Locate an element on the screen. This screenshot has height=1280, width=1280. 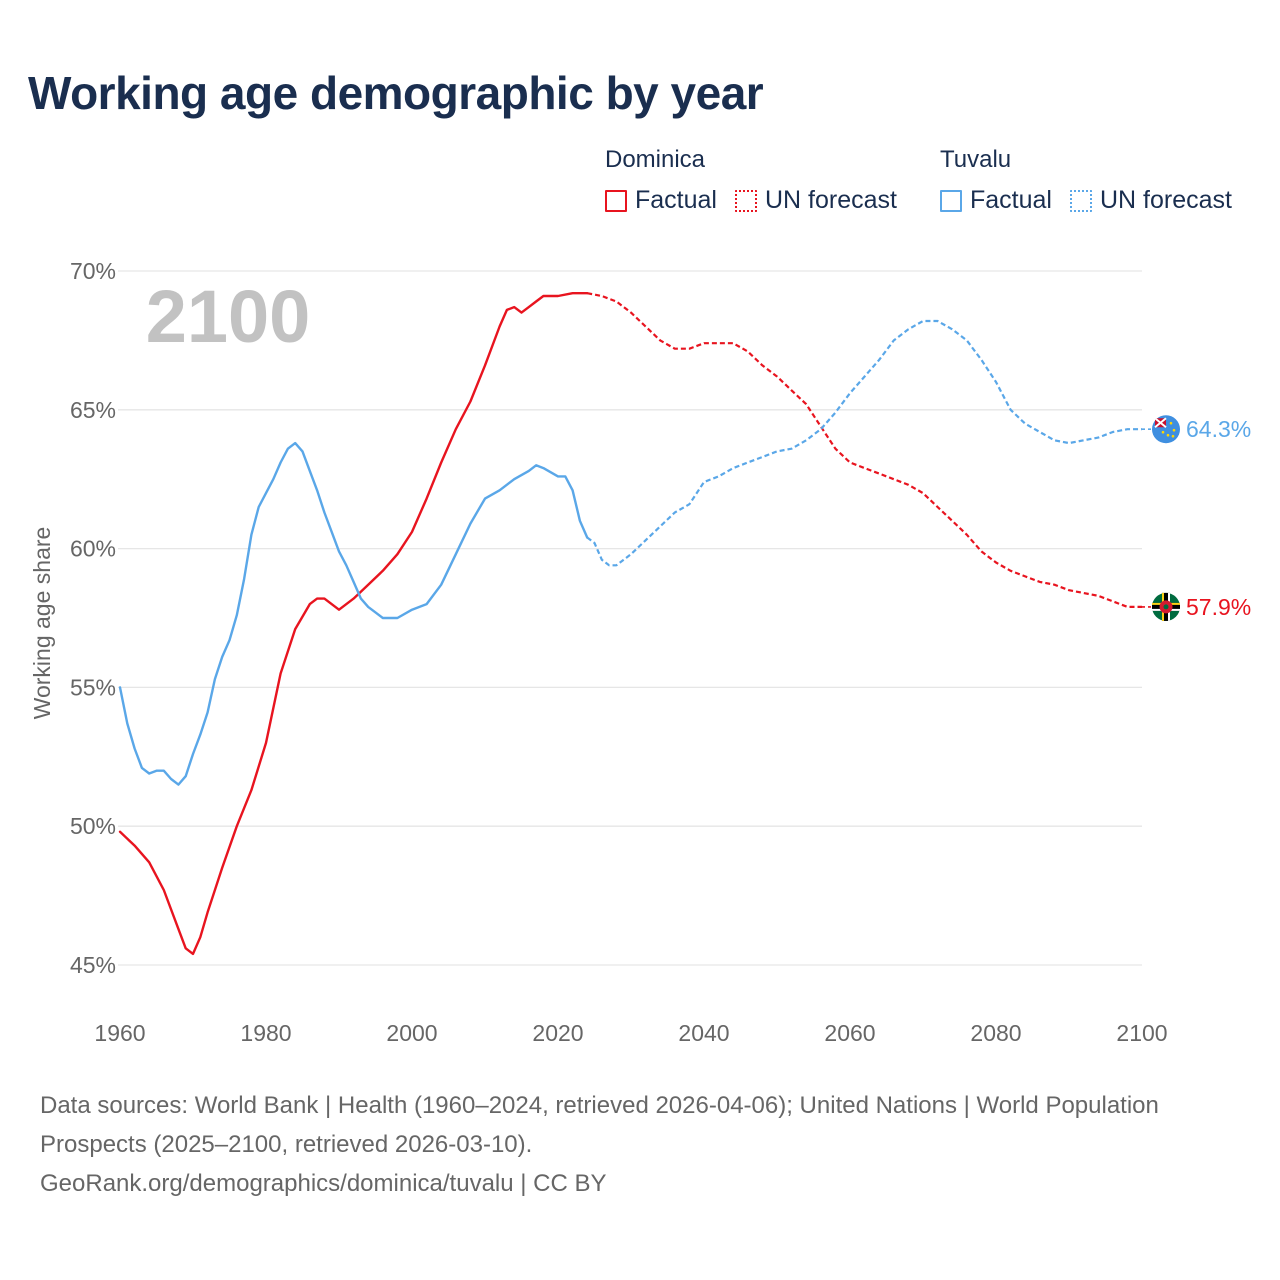
x-tick-label: 2000 is located at coordinates (411, 1033).